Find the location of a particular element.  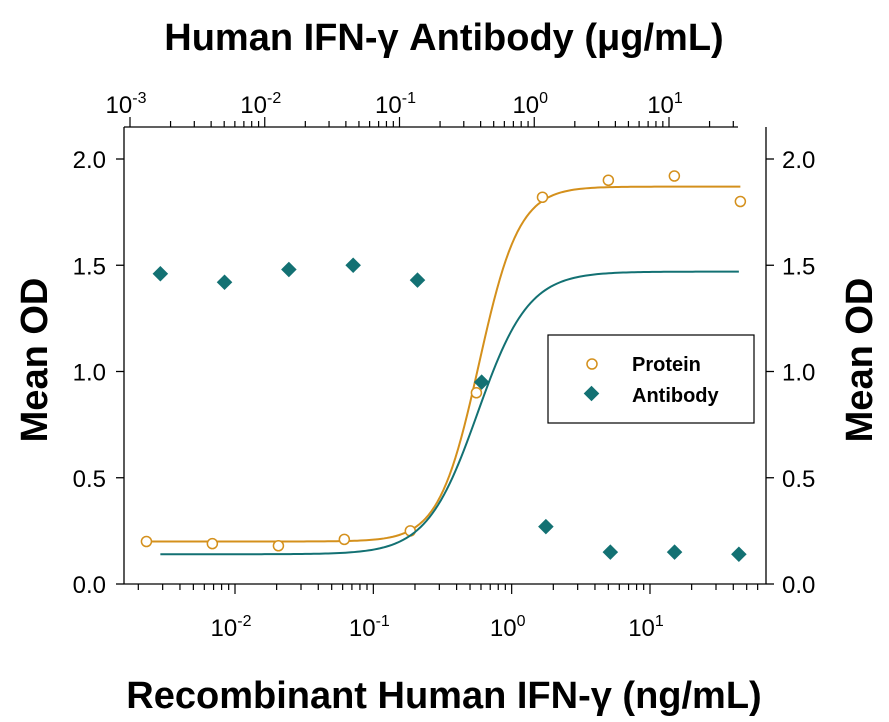

x-bottom-tick-label: 10¹ is located at coordinates (646, 627).